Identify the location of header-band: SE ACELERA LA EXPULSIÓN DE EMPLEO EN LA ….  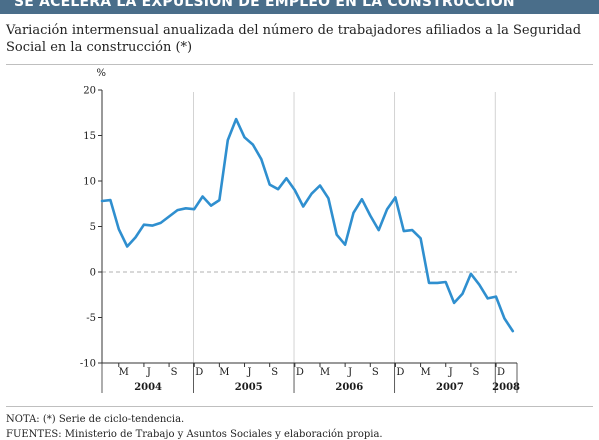
(299, 7).